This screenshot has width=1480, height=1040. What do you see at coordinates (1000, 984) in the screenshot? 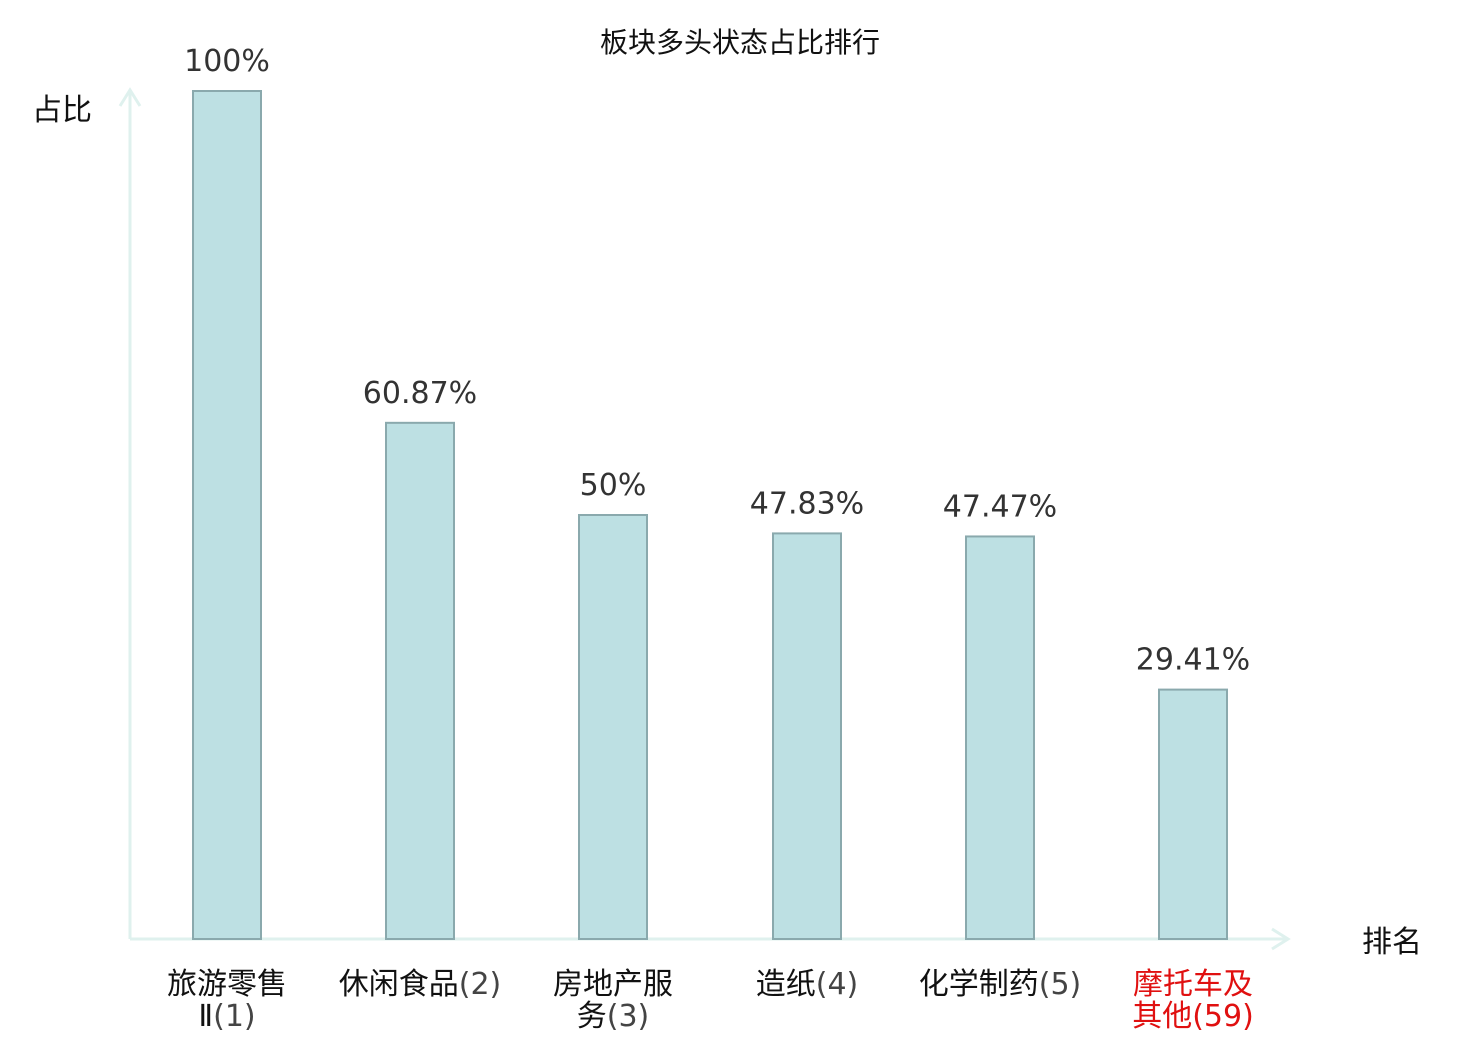
I see `x-tick-label: 化学制药(5)` at bounding box center [1000, 984].